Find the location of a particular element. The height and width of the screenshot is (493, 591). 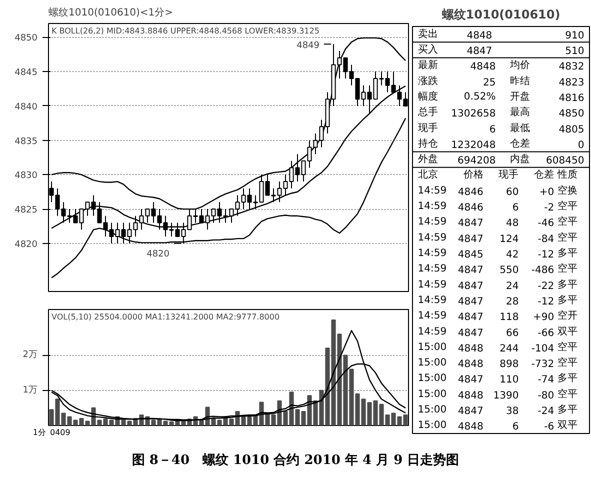

text: 涨跌 is located at coordinates (428, 80).